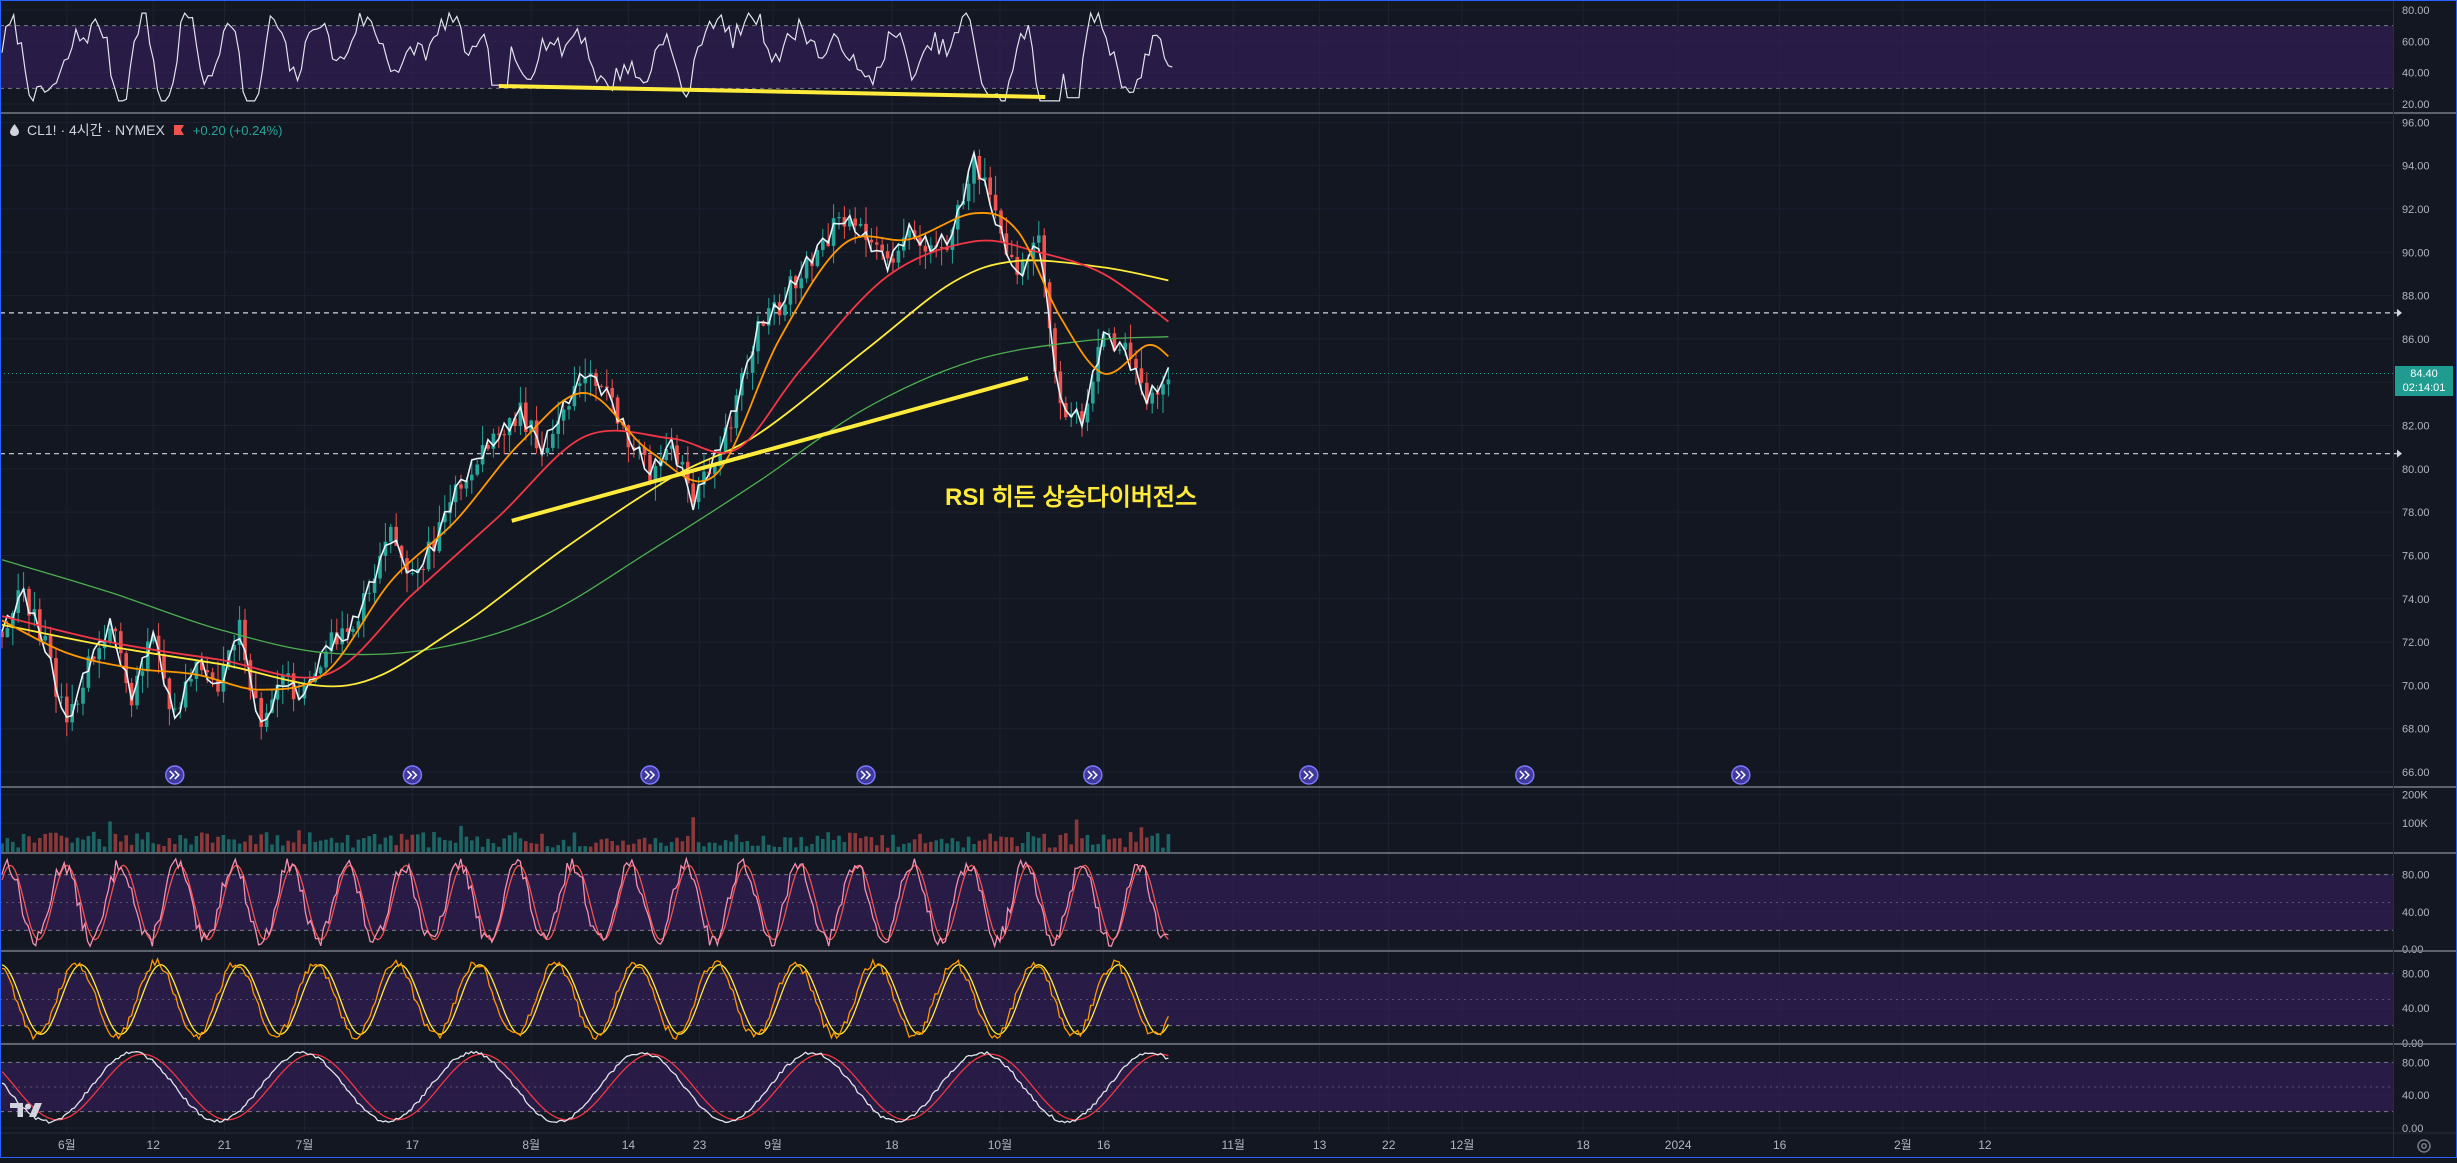 The image size is (2457, 1163). Describe the element at coordinates (2416, 297) in the screenshot. I see `y-tick-label: 88.00` at that location.